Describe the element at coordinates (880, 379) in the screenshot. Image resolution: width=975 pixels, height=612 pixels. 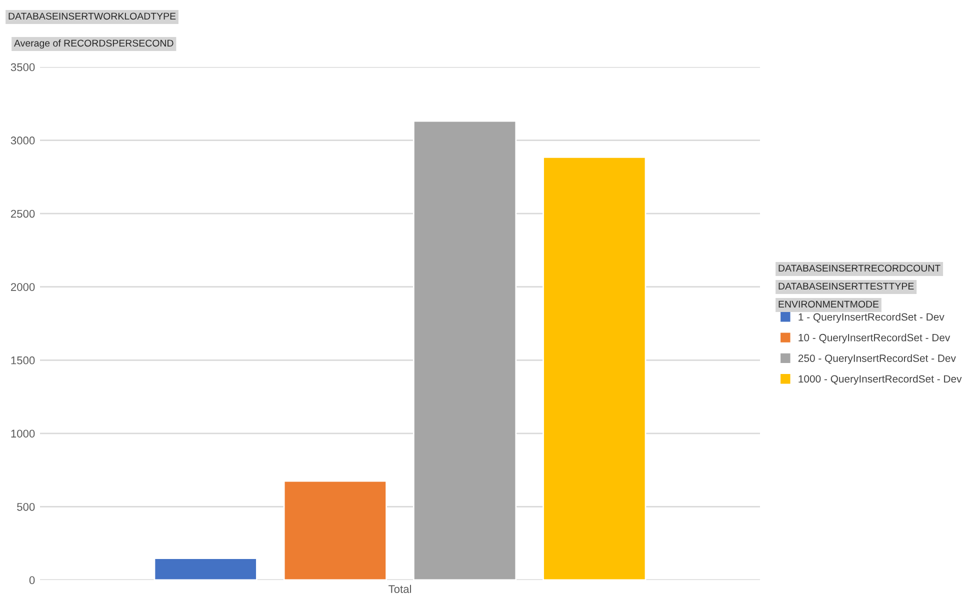
I see `legend-label: 1000 - QueryInsertRecordSet - Dev` at that location.